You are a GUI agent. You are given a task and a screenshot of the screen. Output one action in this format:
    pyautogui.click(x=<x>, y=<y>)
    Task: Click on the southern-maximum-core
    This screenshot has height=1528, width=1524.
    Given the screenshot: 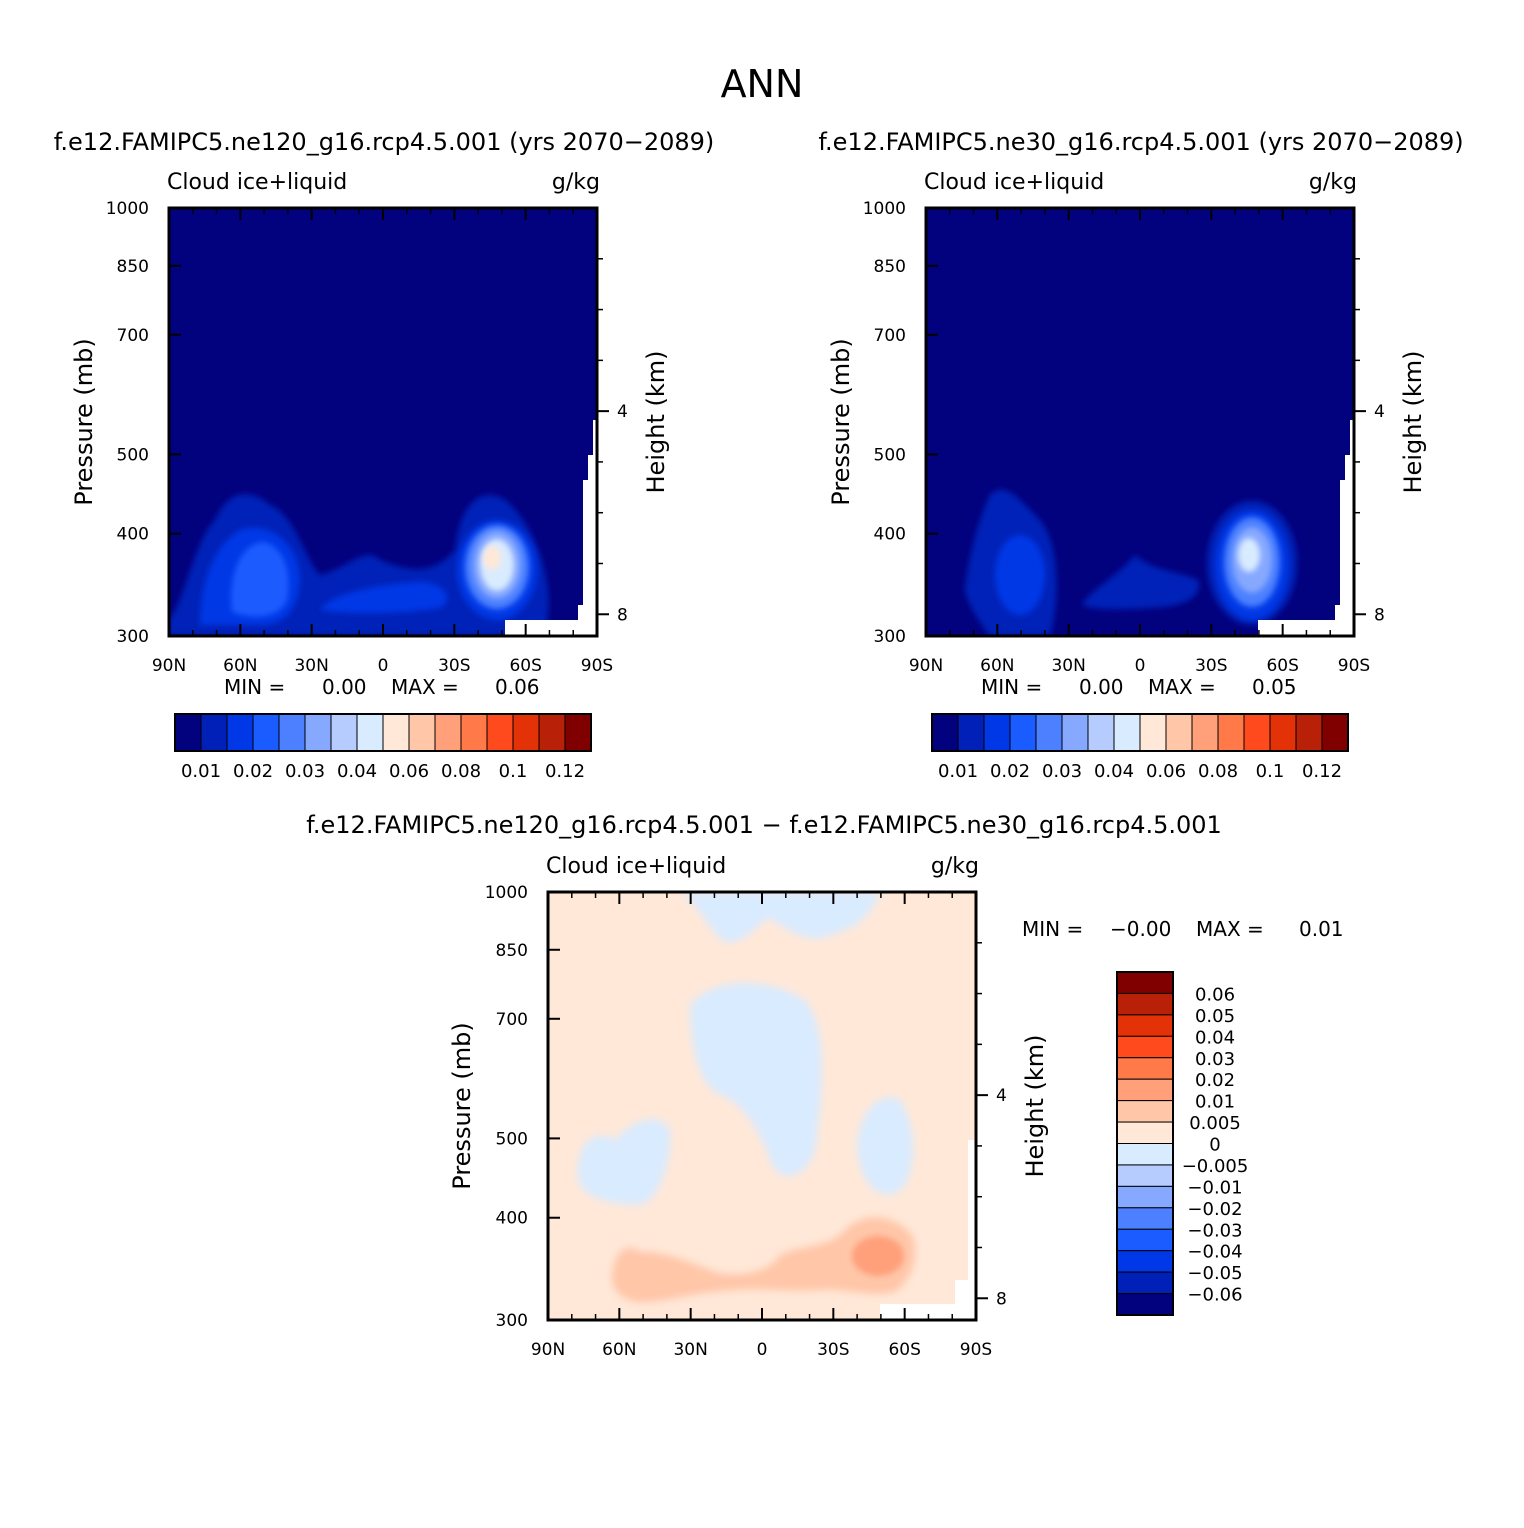 What is the action you would take?
    pyautogui.click(x=1249, y=555)
    